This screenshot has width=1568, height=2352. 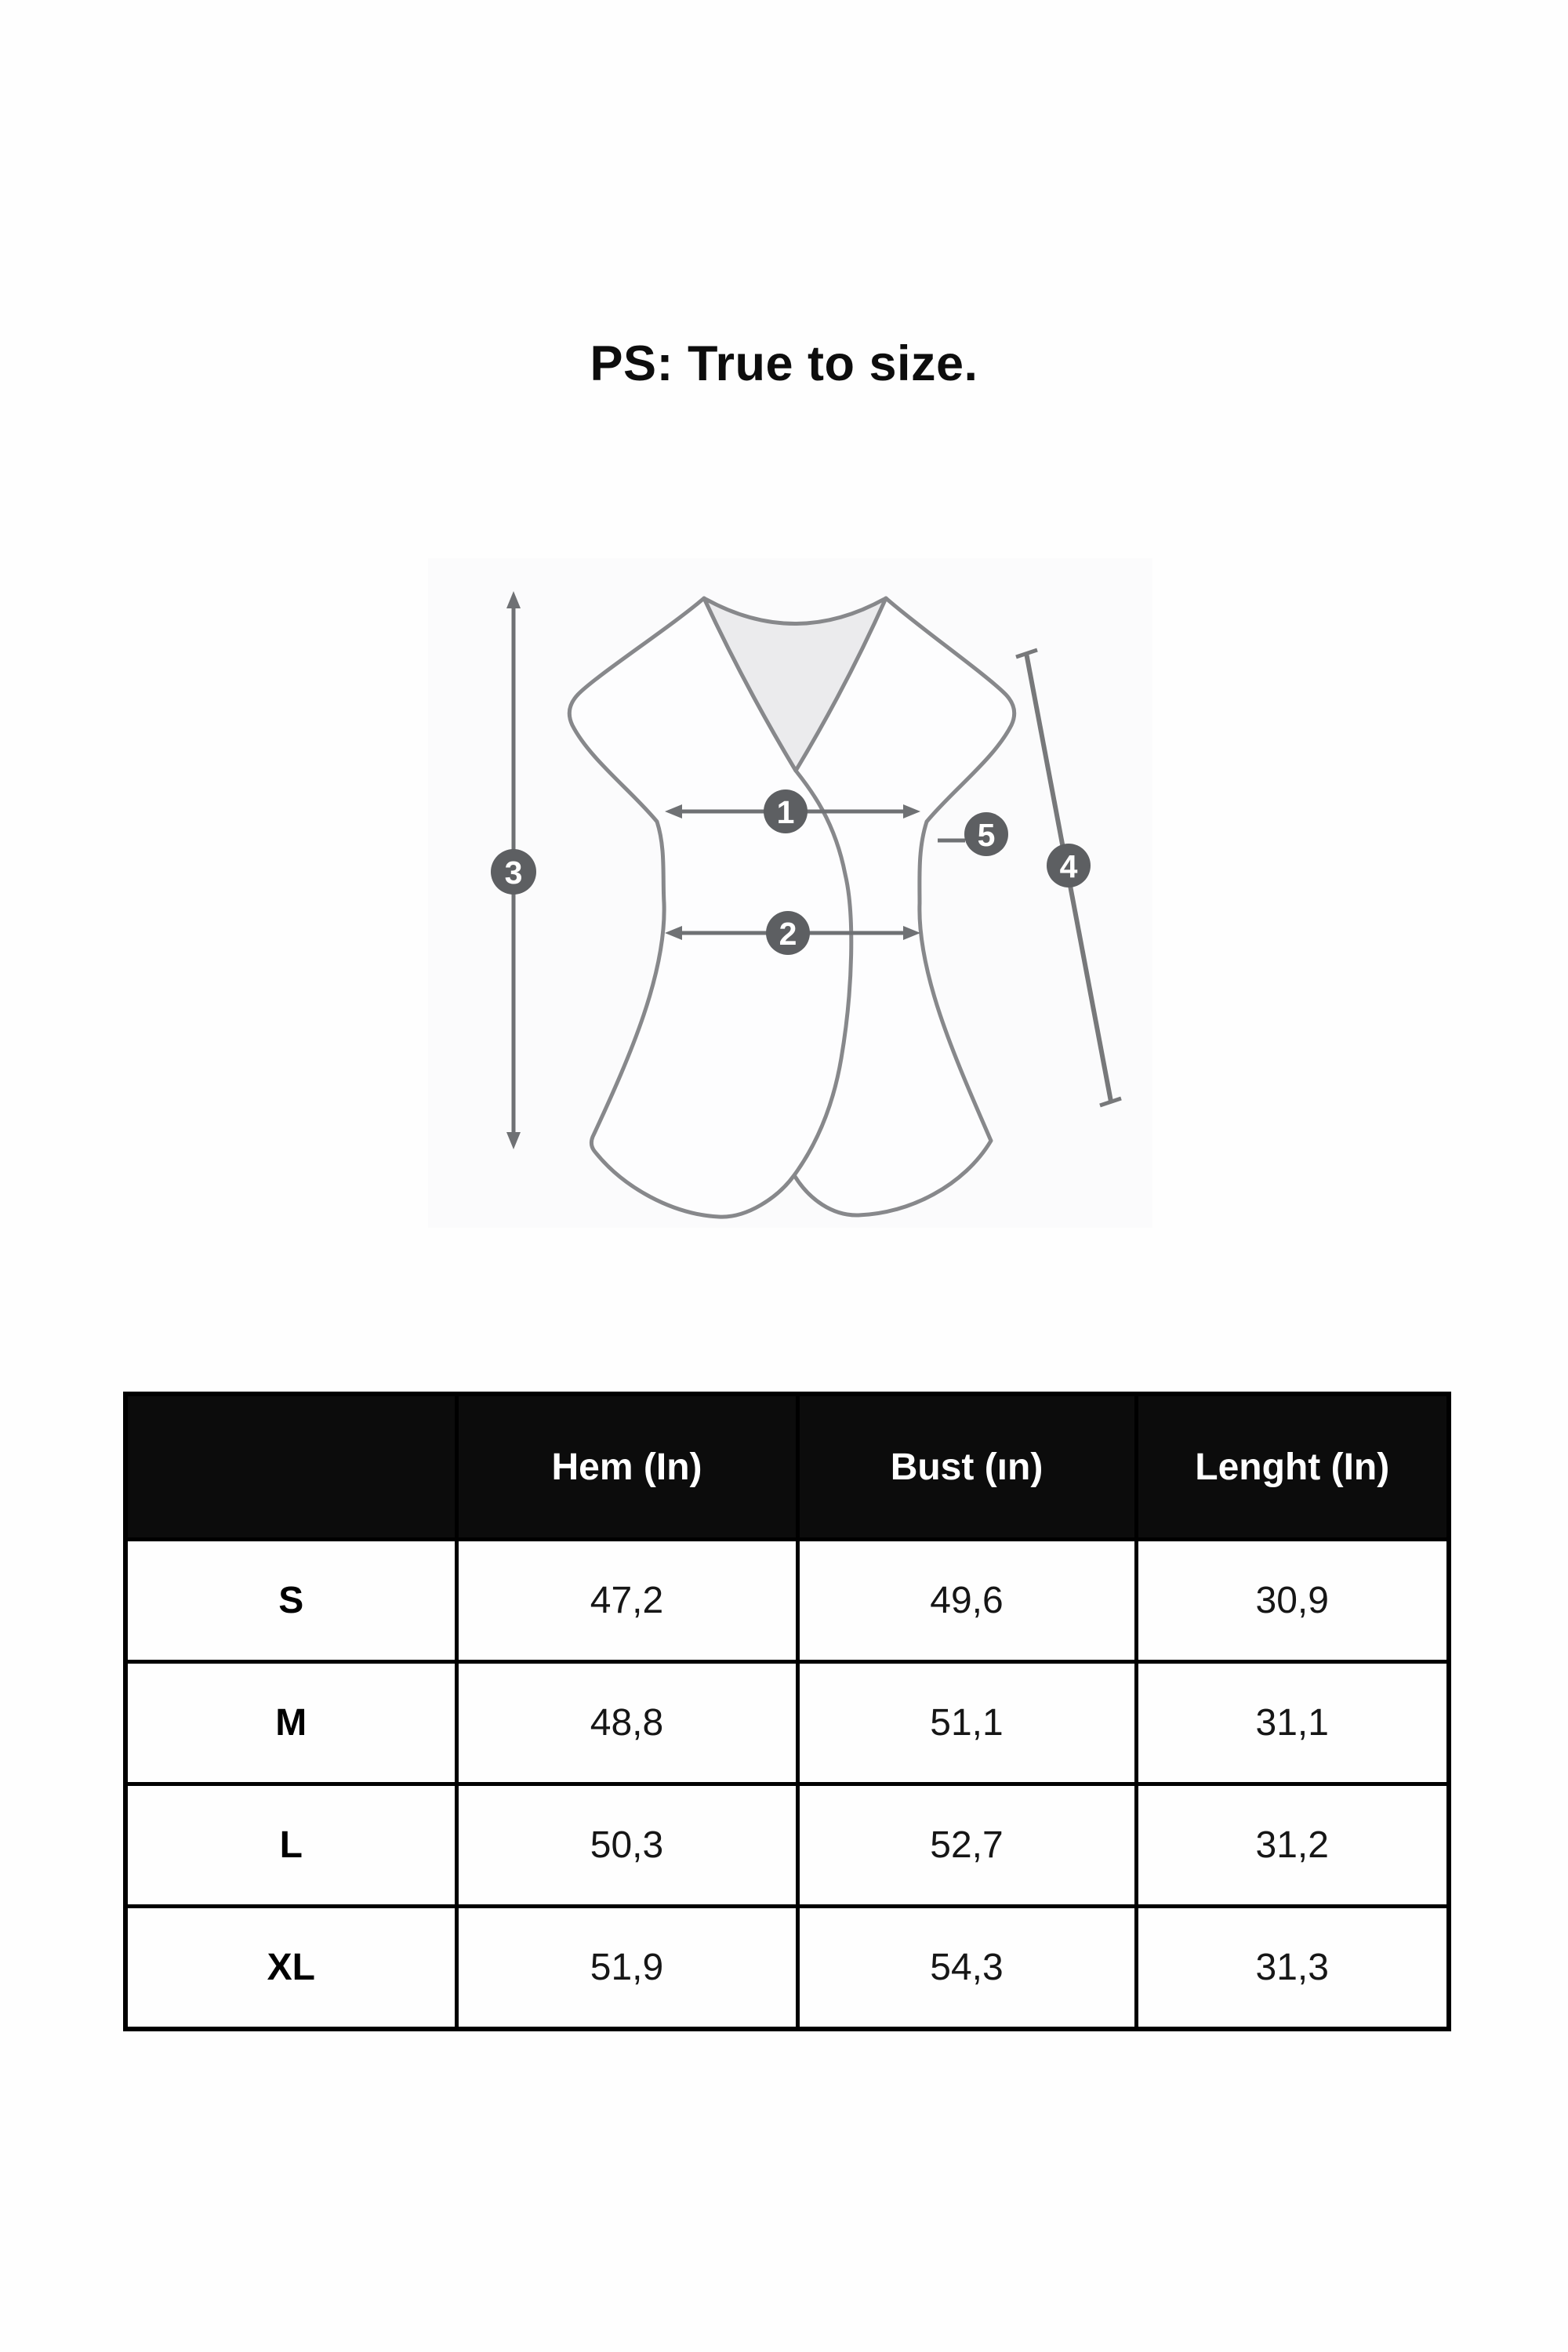 What do you see at coordinates (627, 1723) in the screenshot?
I see `hem-value: 48,8` at bounding box center [627, 1723].